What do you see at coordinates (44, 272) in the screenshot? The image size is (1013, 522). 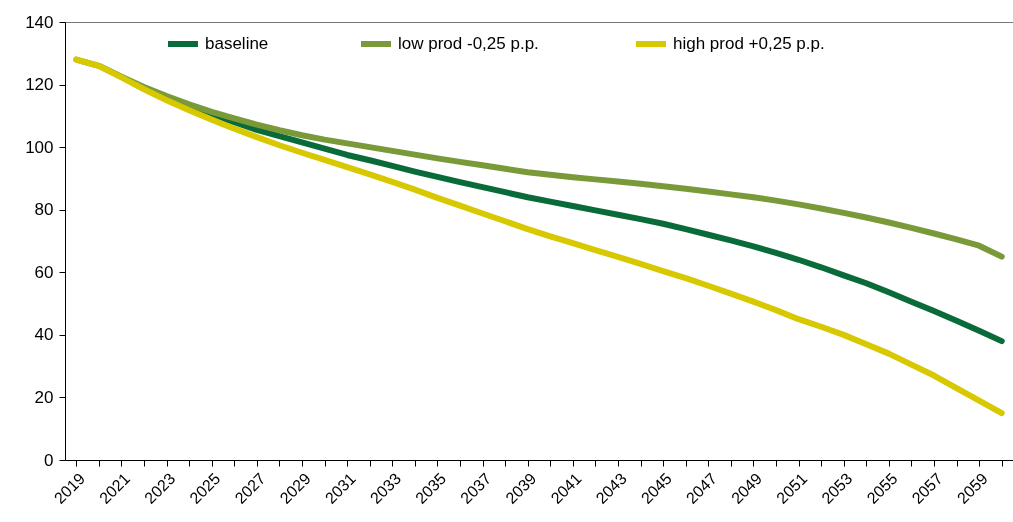 I see `y-tick-label: 60` at bounding box center [44, 272].